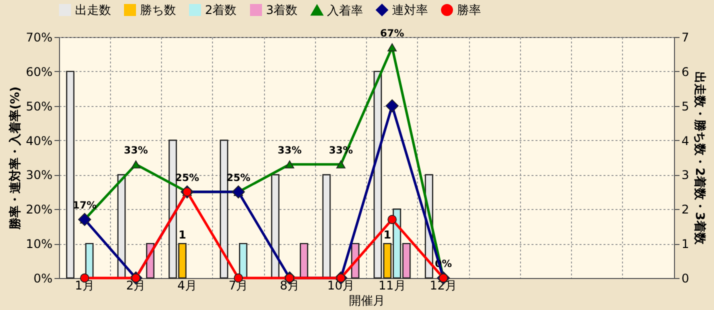  What do you see at coordinates (686, 37) in the screenshot?
I see `y2-tick-label: 7` at bounding box center [686, 37].